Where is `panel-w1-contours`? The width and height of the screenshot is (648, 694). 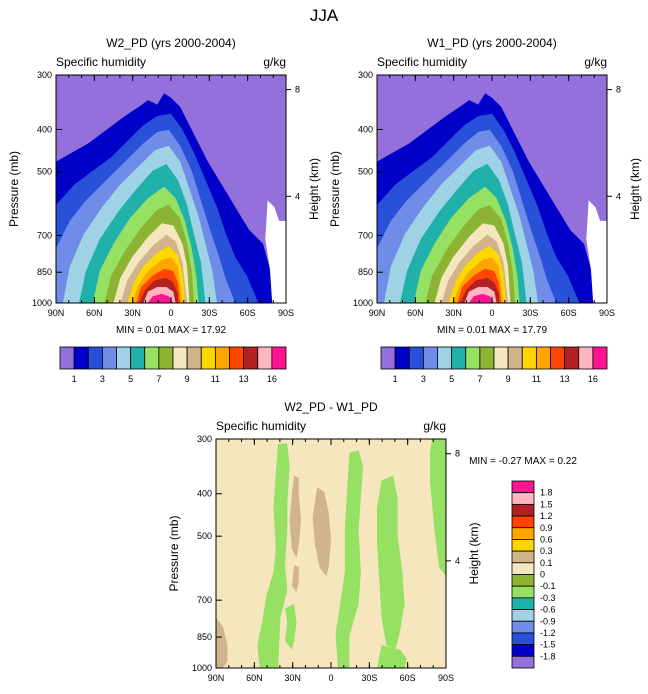 panel-w1-contours is located at coordinates (492, 189).